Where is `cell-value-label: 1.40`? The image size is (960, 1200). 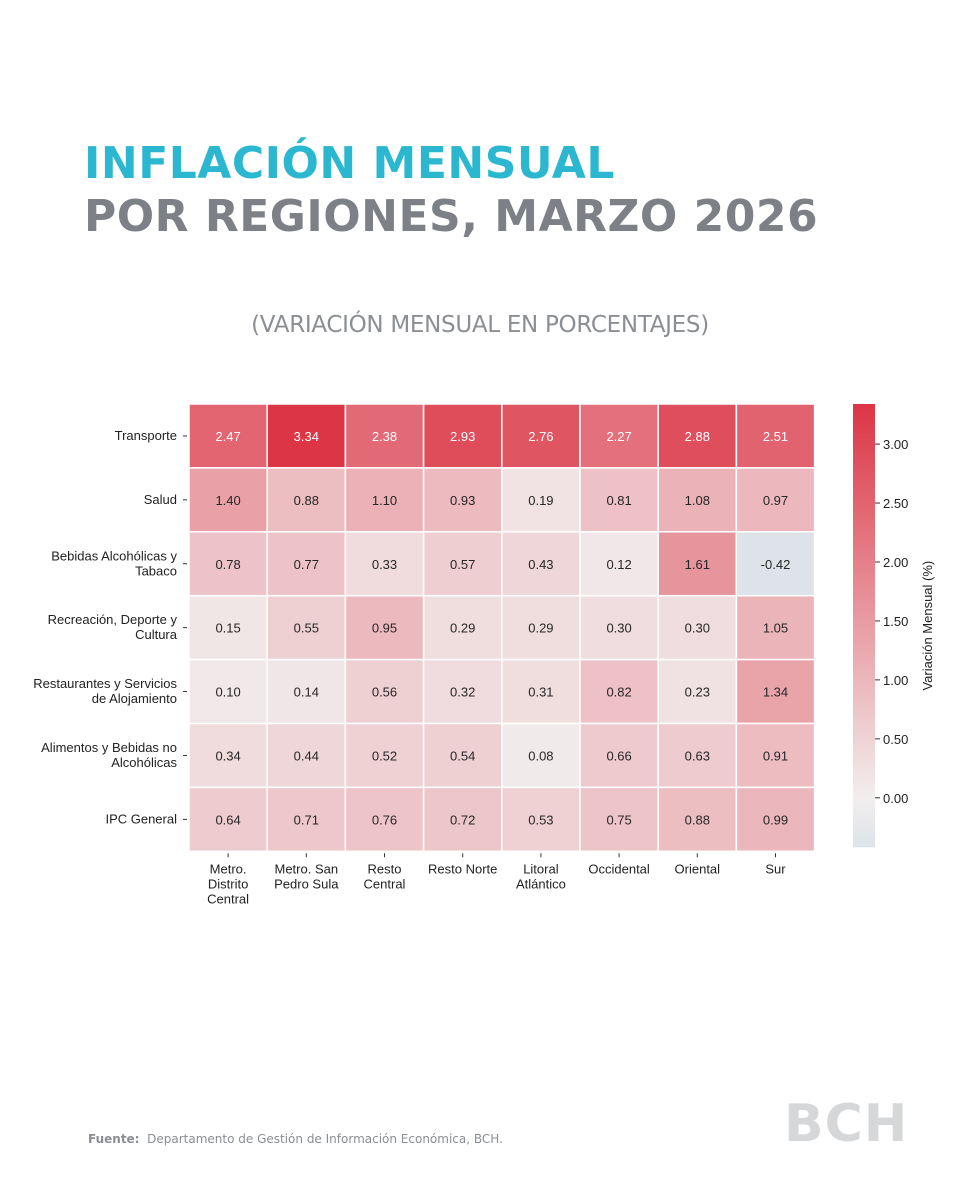
cell-value-label: 1.40 is located at coordinates (227, 500).